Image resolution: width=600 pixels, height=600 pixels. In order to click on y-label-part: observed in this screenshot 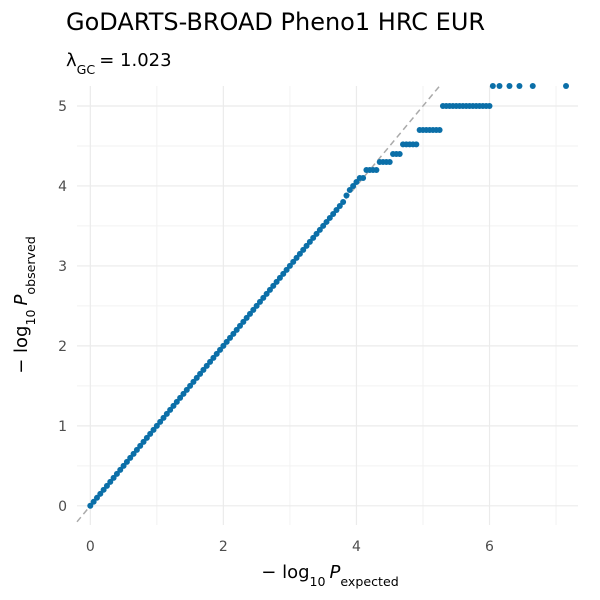, I will do `click(30, 265)`.